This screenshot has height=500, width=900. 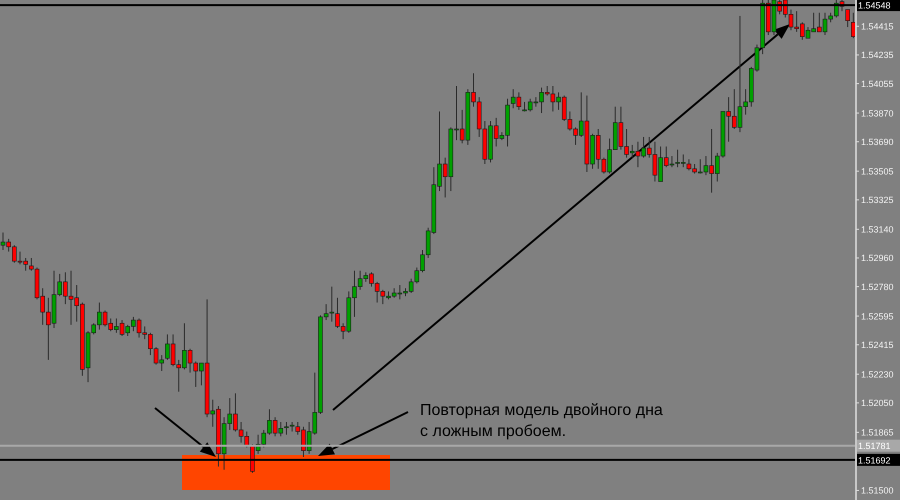 What do you see at coordinates (877, 113) in the screenshot?
I see `y-tick-label: 1.53870` at bounding box center [877, 113].